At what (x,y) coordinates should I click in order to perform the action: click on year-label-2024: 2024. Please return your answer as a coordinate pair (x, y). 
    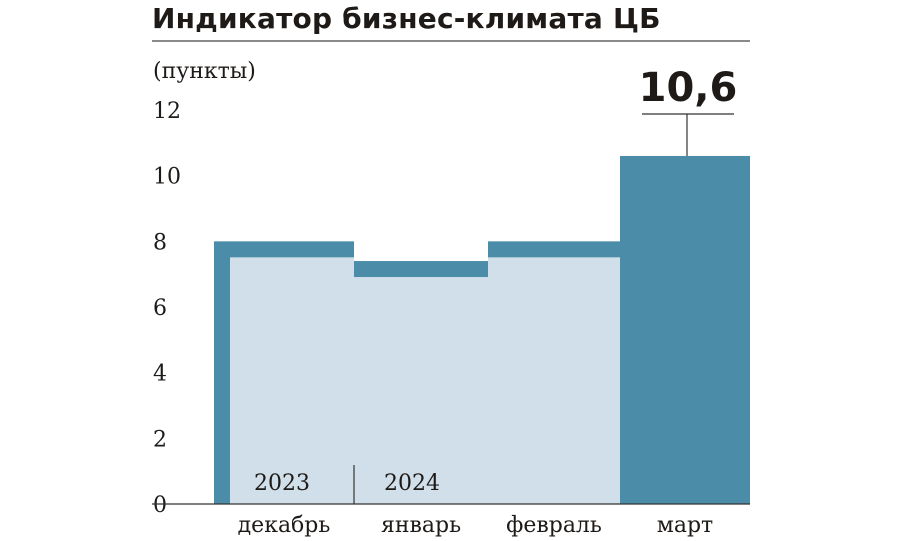
    Looking at the image, I should click on (412, 483).